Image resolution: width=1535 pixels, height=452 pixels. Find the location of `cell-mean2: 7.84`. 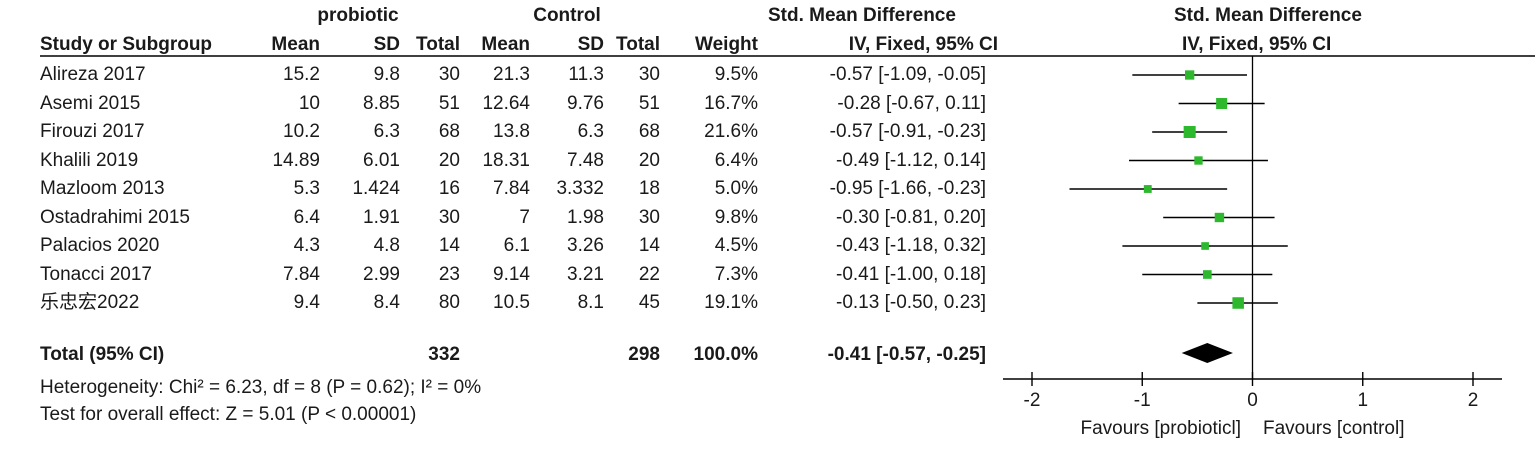

cell-mean2: 7.84 is located at coordinates (511, 188).